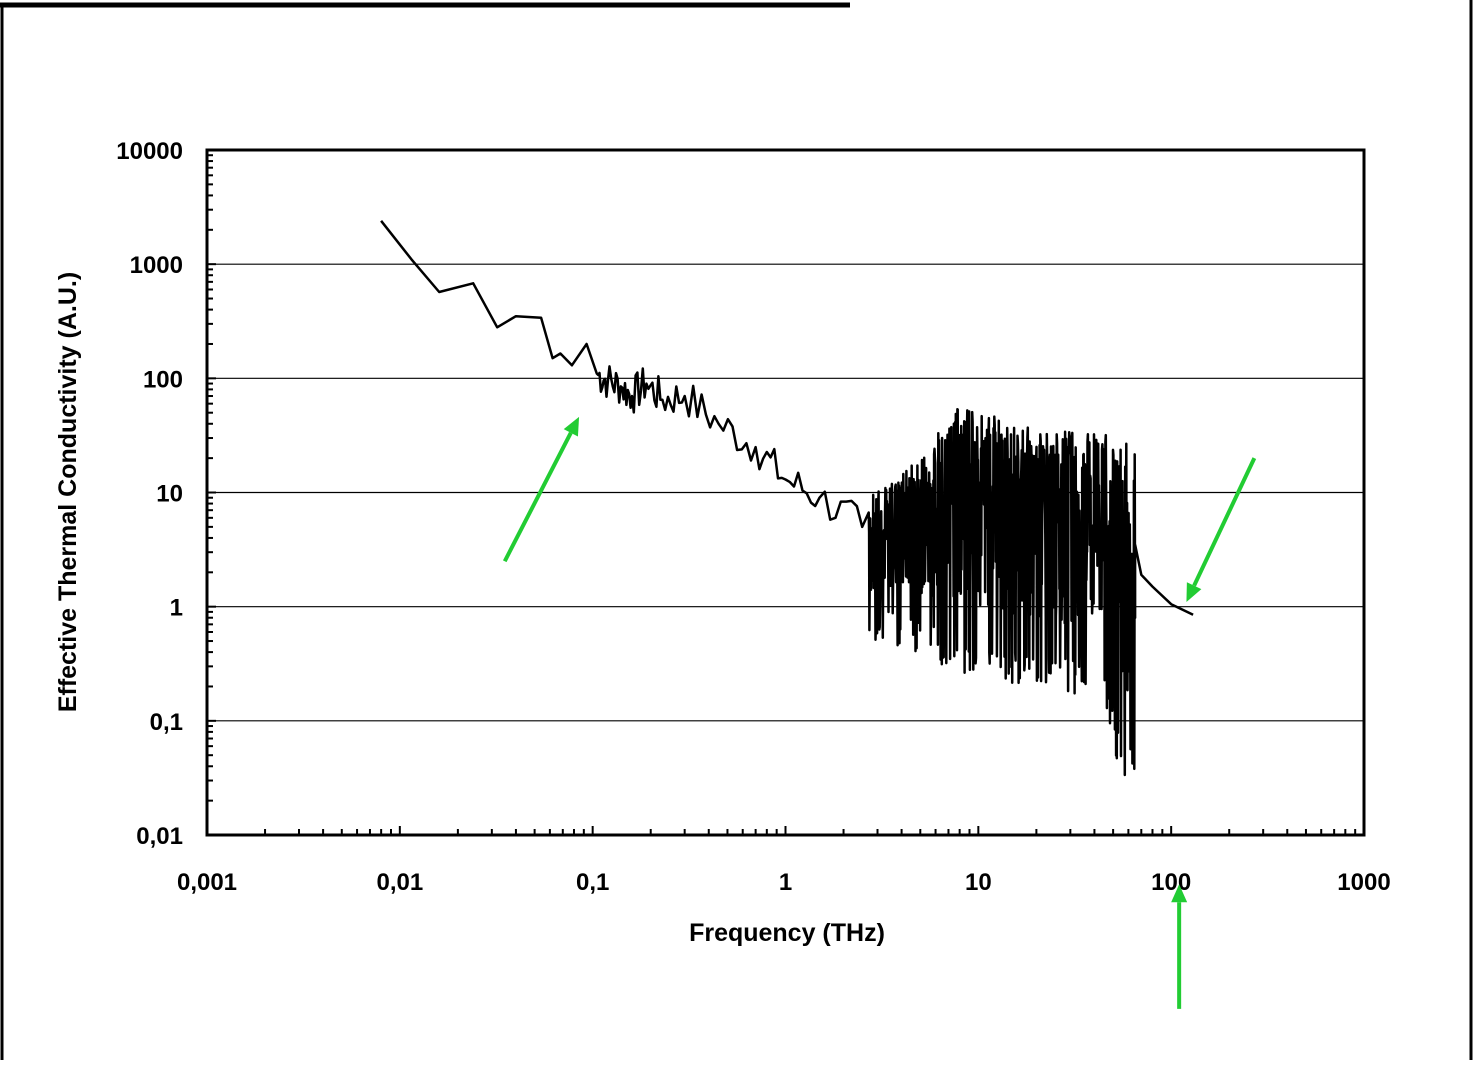 This screenshot has height=1078, width=1474. Describe the element at coordinates (68, 492) in the screenshot. I see `y-axis-title: Effective Thermal Conductivity (A.U.)` at that location.